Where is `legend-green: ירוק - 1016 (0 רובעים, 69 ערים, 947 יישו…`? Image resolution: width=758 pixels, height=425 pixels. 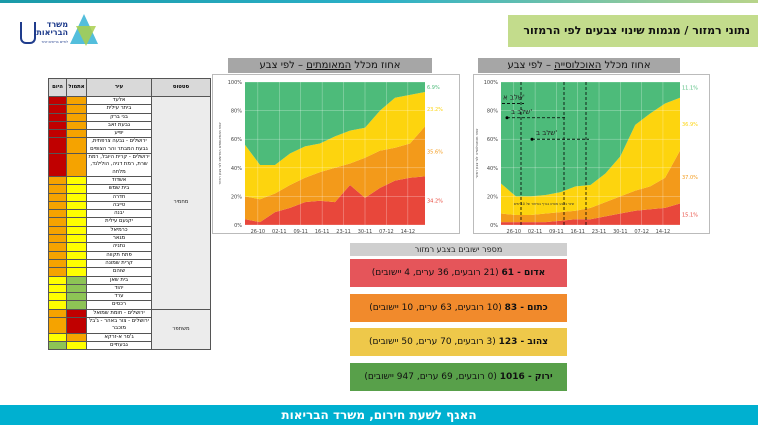 legend-green: ירוק - 1016 (0 רובעים, 69 ערים, 947 יישו… is located at coordinates (458, 377).